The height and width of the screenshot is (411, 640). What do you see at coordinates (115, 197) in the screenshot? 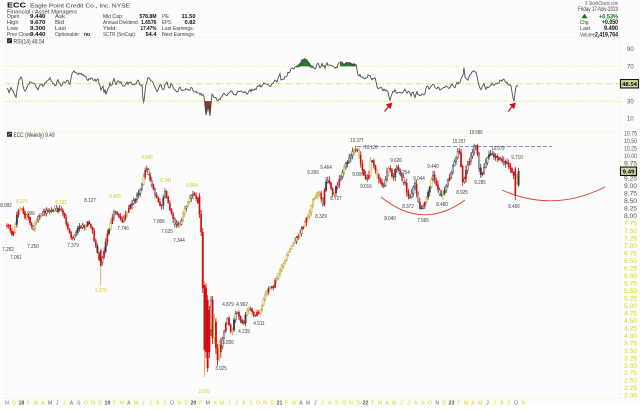
I see `svg-text: 8.425` at bounding box center [115, 197].